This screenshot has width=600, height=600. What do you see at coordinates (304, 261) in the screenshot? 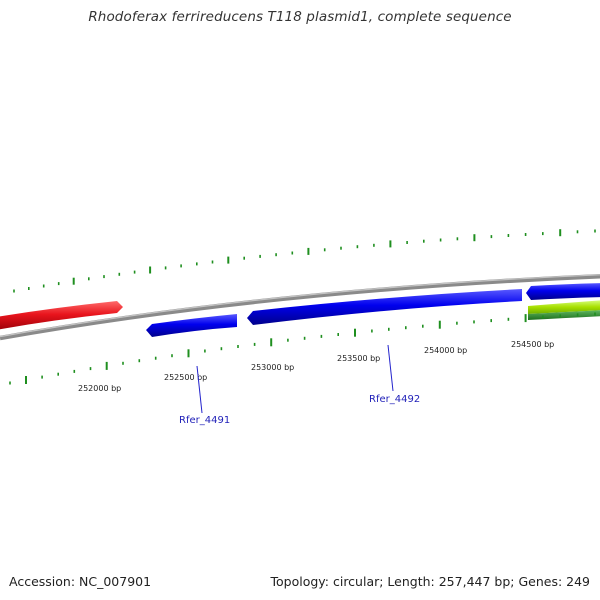
I see `outer-tick-row` at bounding box center [304, 261].